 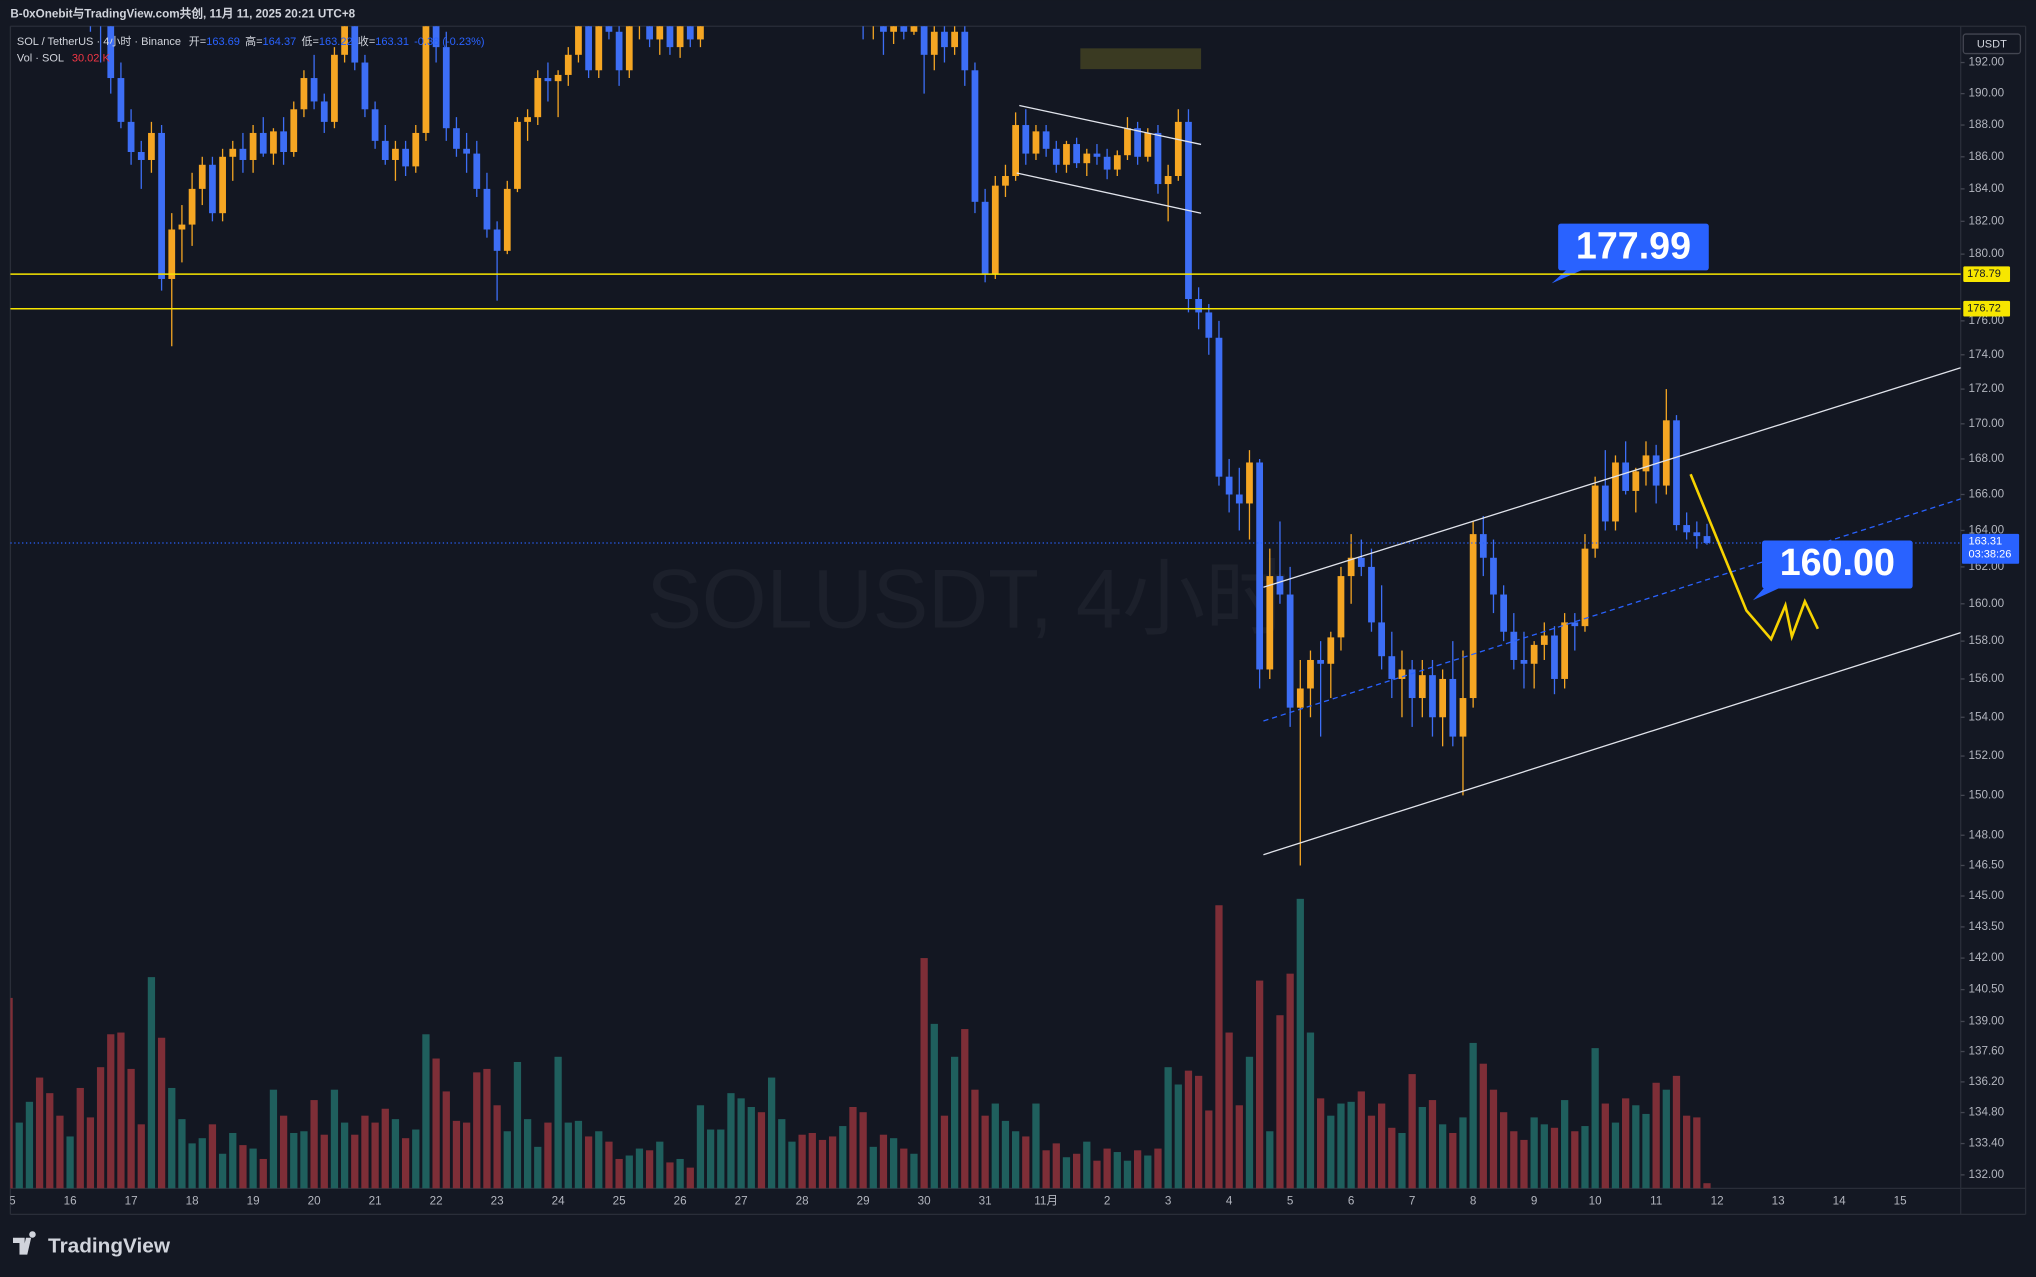 What do you see at coordinates (1986, 603) in the screenshot?
I see `y-tick-label: 160.00` at bounding box center [1986, 603].